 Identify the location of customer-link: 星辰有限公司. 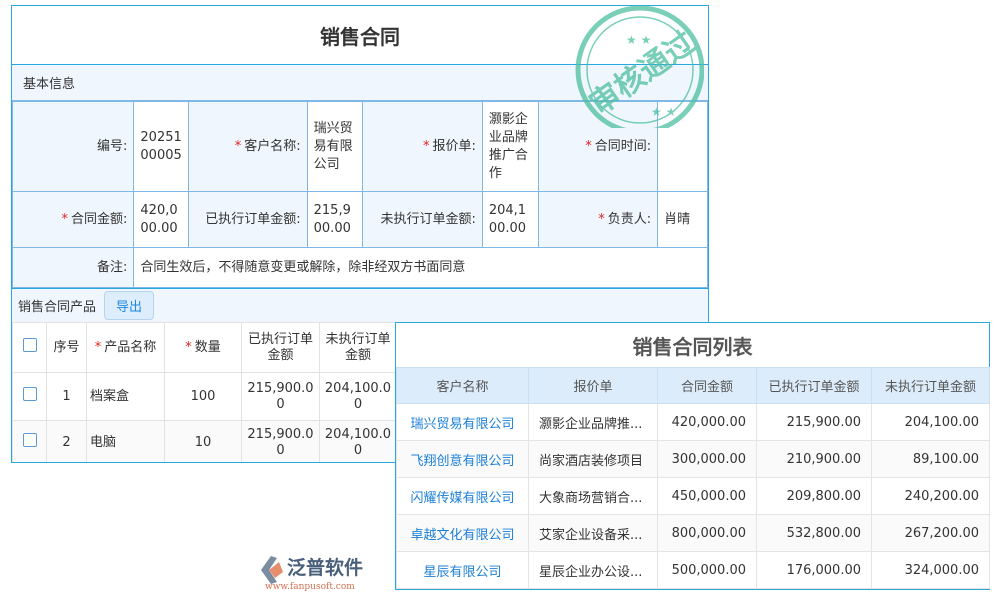
(462, 570).